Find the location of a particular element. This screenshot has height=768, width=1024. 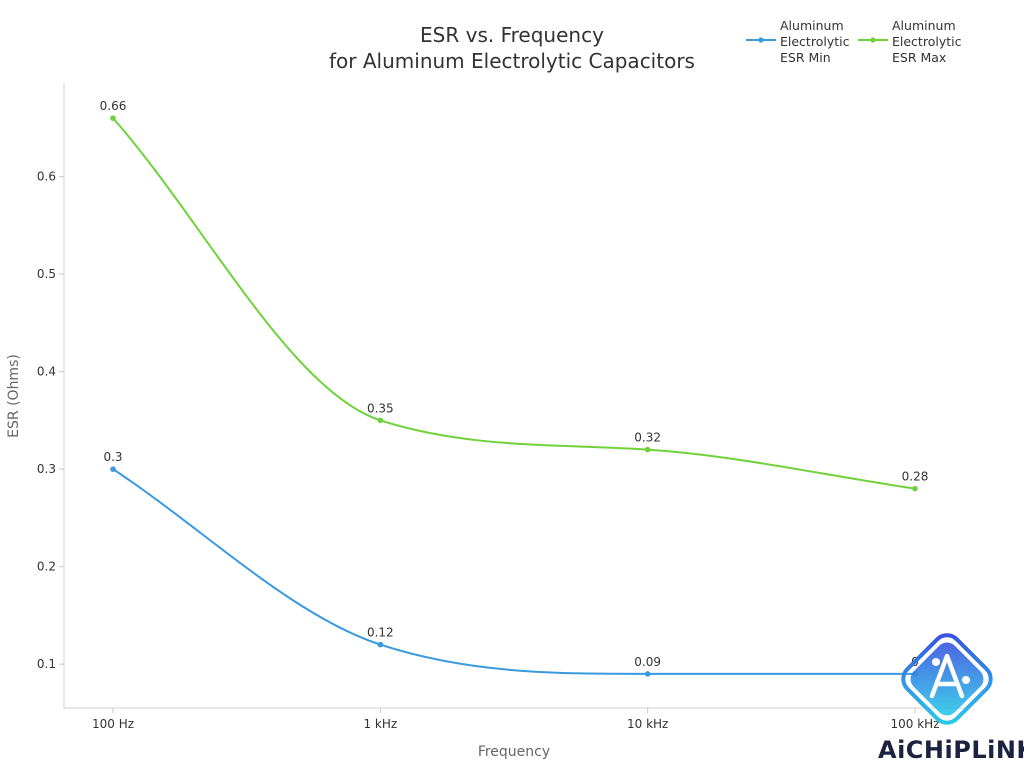

watermark-logo-icon is located at coordinates (947, 679).